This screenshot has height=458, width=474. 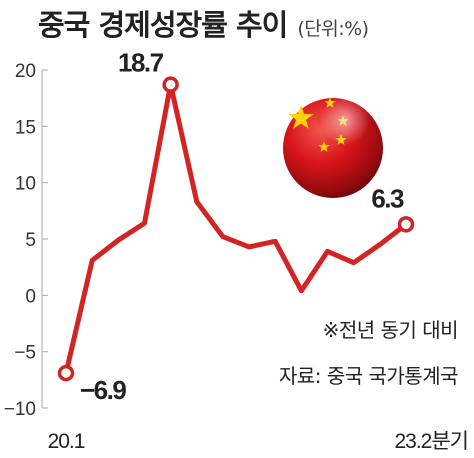 I want to click on y-tick-label: 20, so click(x=25, y=71).